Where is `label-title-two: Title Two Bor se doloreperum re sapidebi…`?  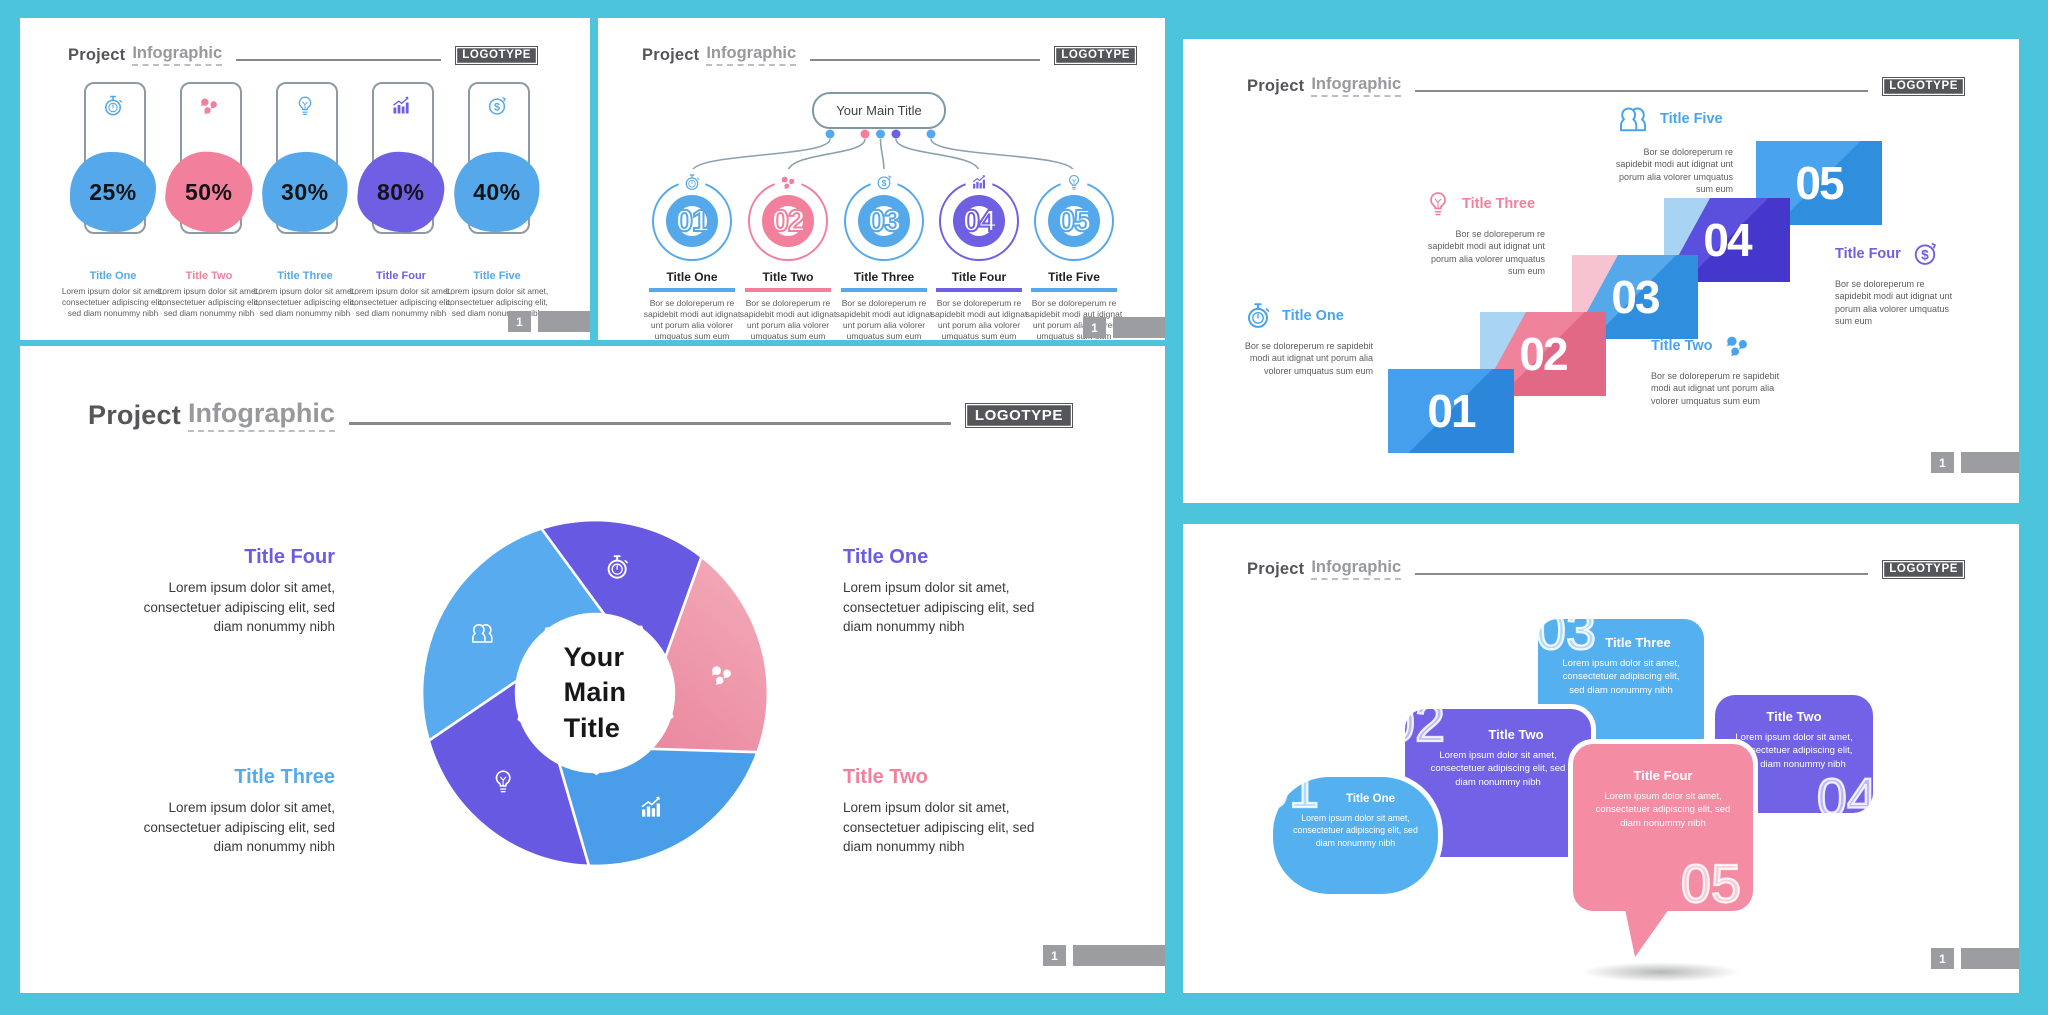
label-title-two: Title Two Bor se doloreperum re sapidebi… is located at coordinates (1717, 369).